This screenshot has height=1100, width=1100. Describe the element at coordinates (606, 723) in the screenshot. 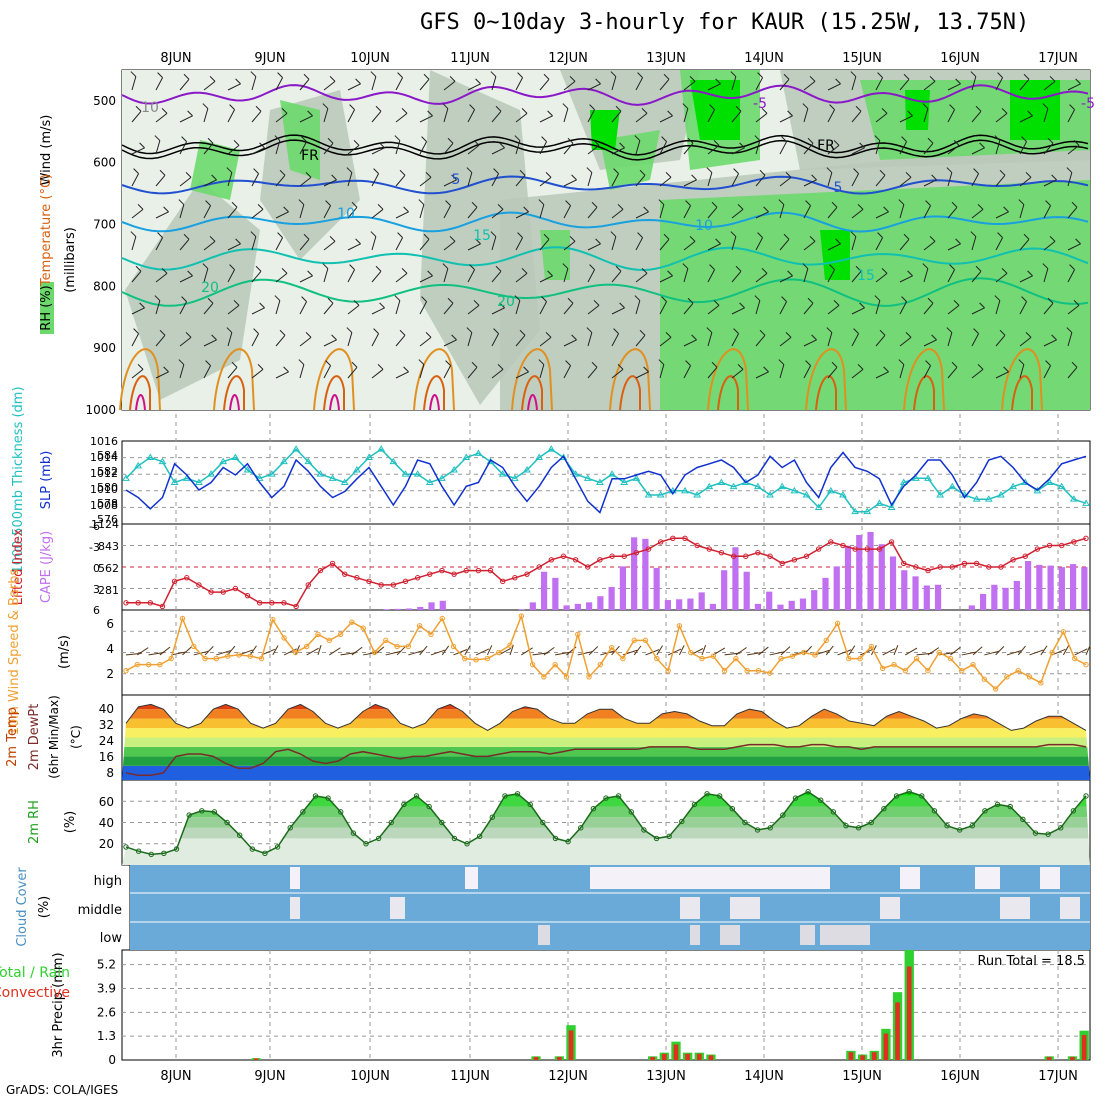

I see `temp-band` at that location.